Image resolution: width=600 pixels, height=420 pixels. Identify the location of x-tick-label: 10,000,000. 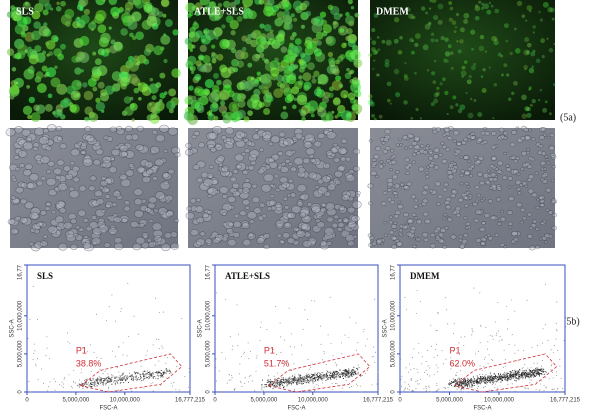
(313, 401).